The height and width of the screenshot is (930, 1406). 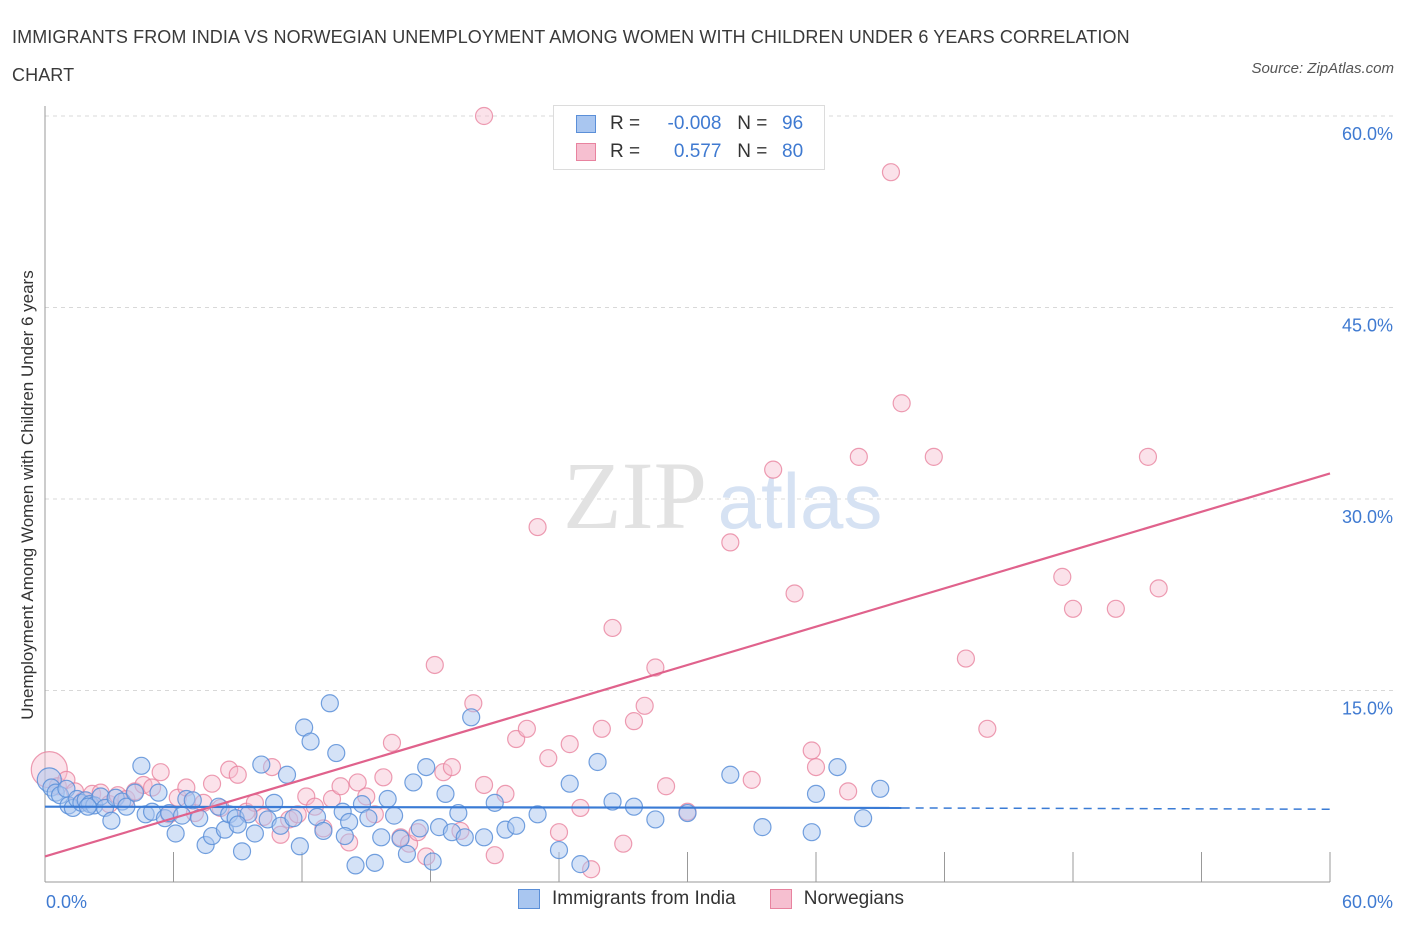 What do you see at coordinates (529, 899) in the screenshot?
I see `india-legend-swatch` at bounding box center [529, 899].